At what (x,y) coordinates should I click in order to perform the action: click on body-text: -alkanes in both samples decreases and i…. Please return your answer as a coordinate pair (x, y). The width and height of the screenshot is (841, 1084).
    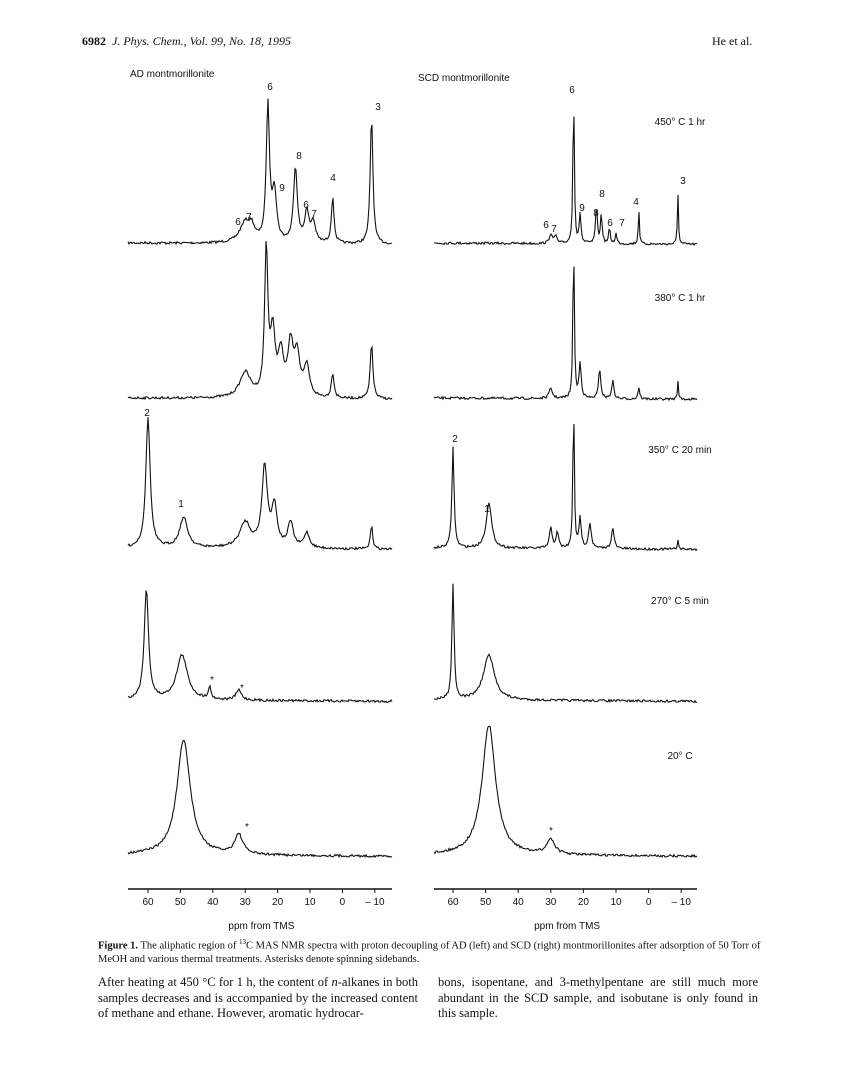
    Looking at the image, I should click on (258, 997).